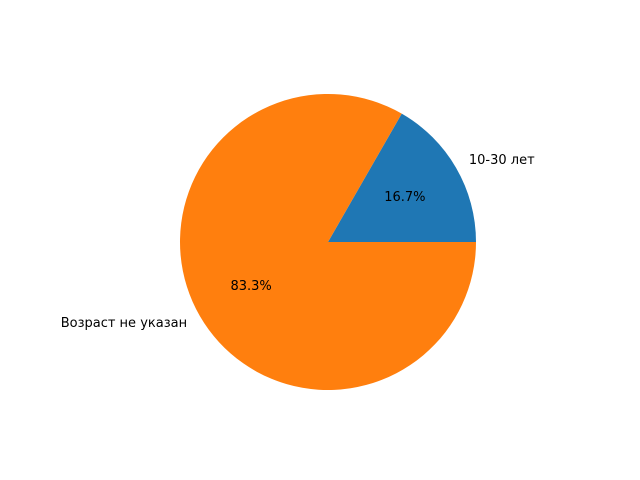 This screenshot has height=480, width=640. Describe the element at coordinates (502, 160) in the screenshot. I see `category-label-1: 10-30 лет` at that location.